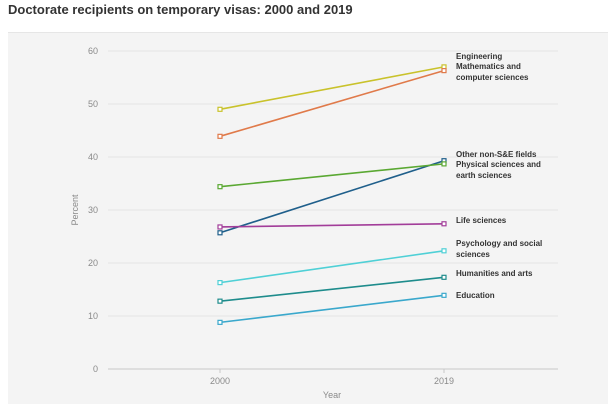 This screenshot has width=616, height=404. Describe the element at coordinates (332, 377) in the screenshot. I see `x-axis-ticks: 2000 2019` at that location.